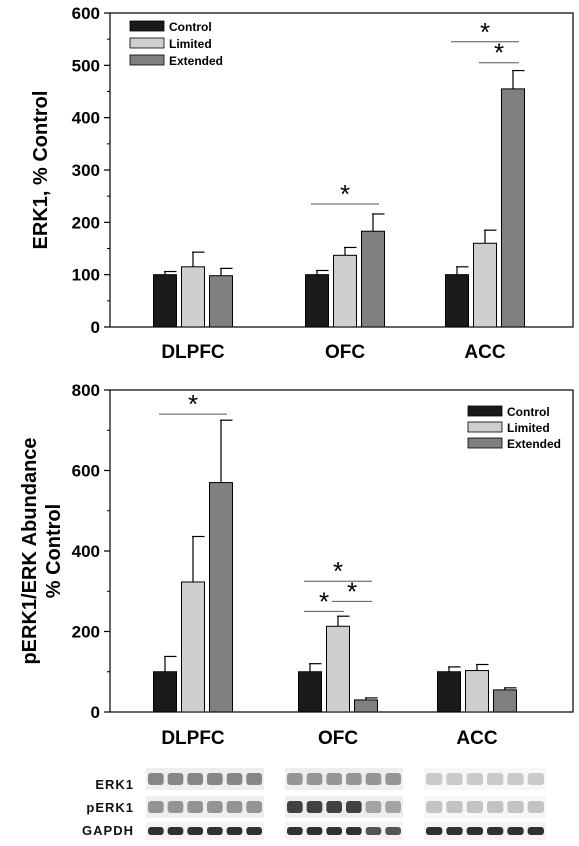 The image size is (579, 846). Describe the element at coordinates (108, 830) in the screenshot. I see `blot-label-gapdh: GAPDH` at that location.